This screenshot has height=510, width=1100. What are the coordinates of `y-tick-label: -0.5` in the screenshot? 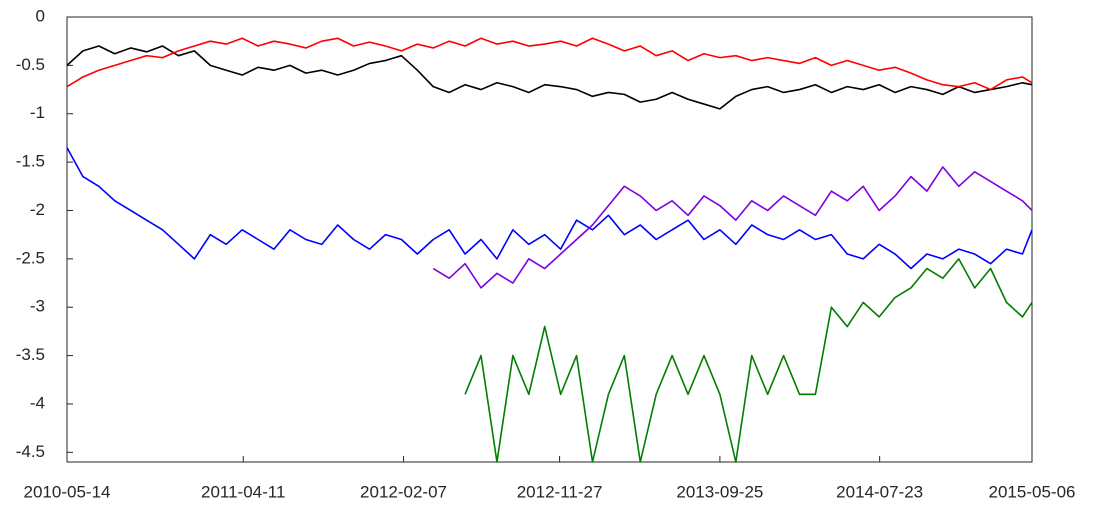 It's located at (30, 64).